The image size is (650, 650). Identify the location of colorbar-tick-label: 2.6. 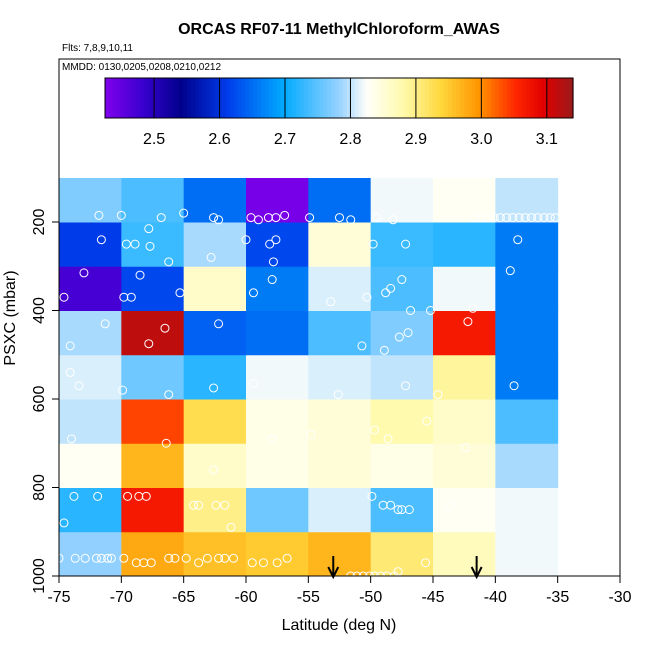
(219, 139).